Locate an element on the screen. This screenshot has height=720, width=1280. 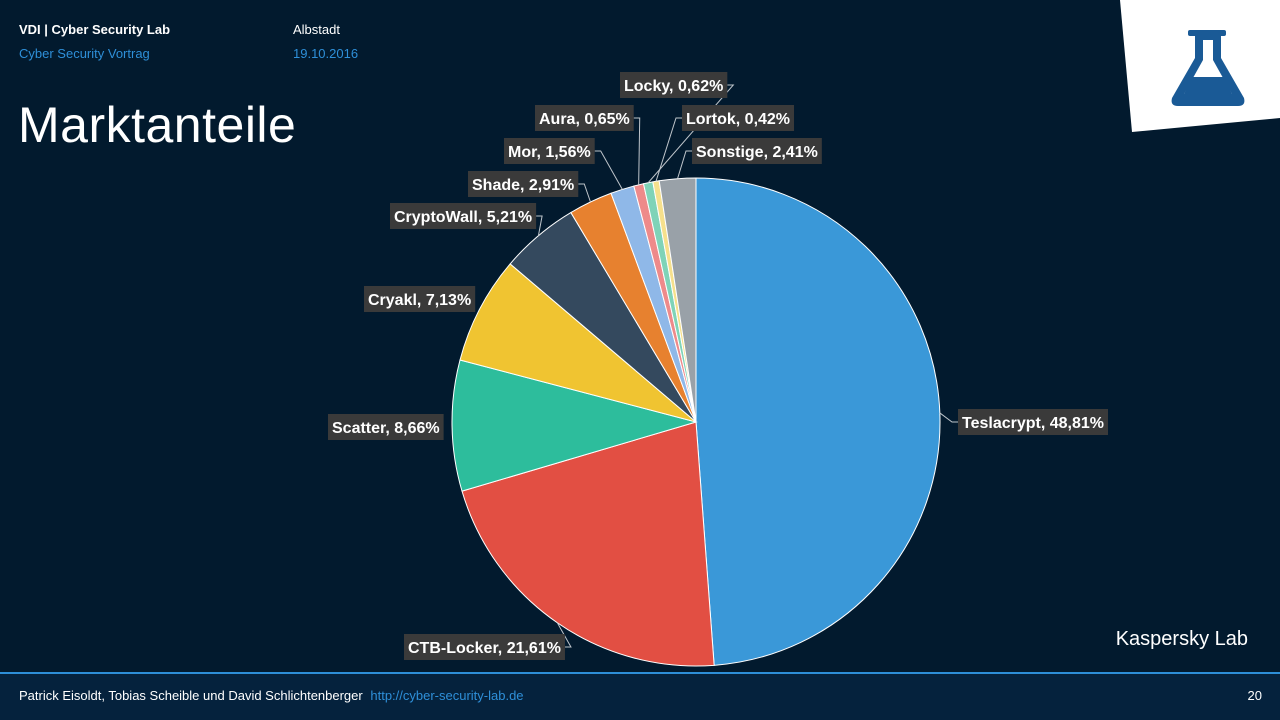
data-label-text: Aura, 0,65% is located at coordinates (584, 119).